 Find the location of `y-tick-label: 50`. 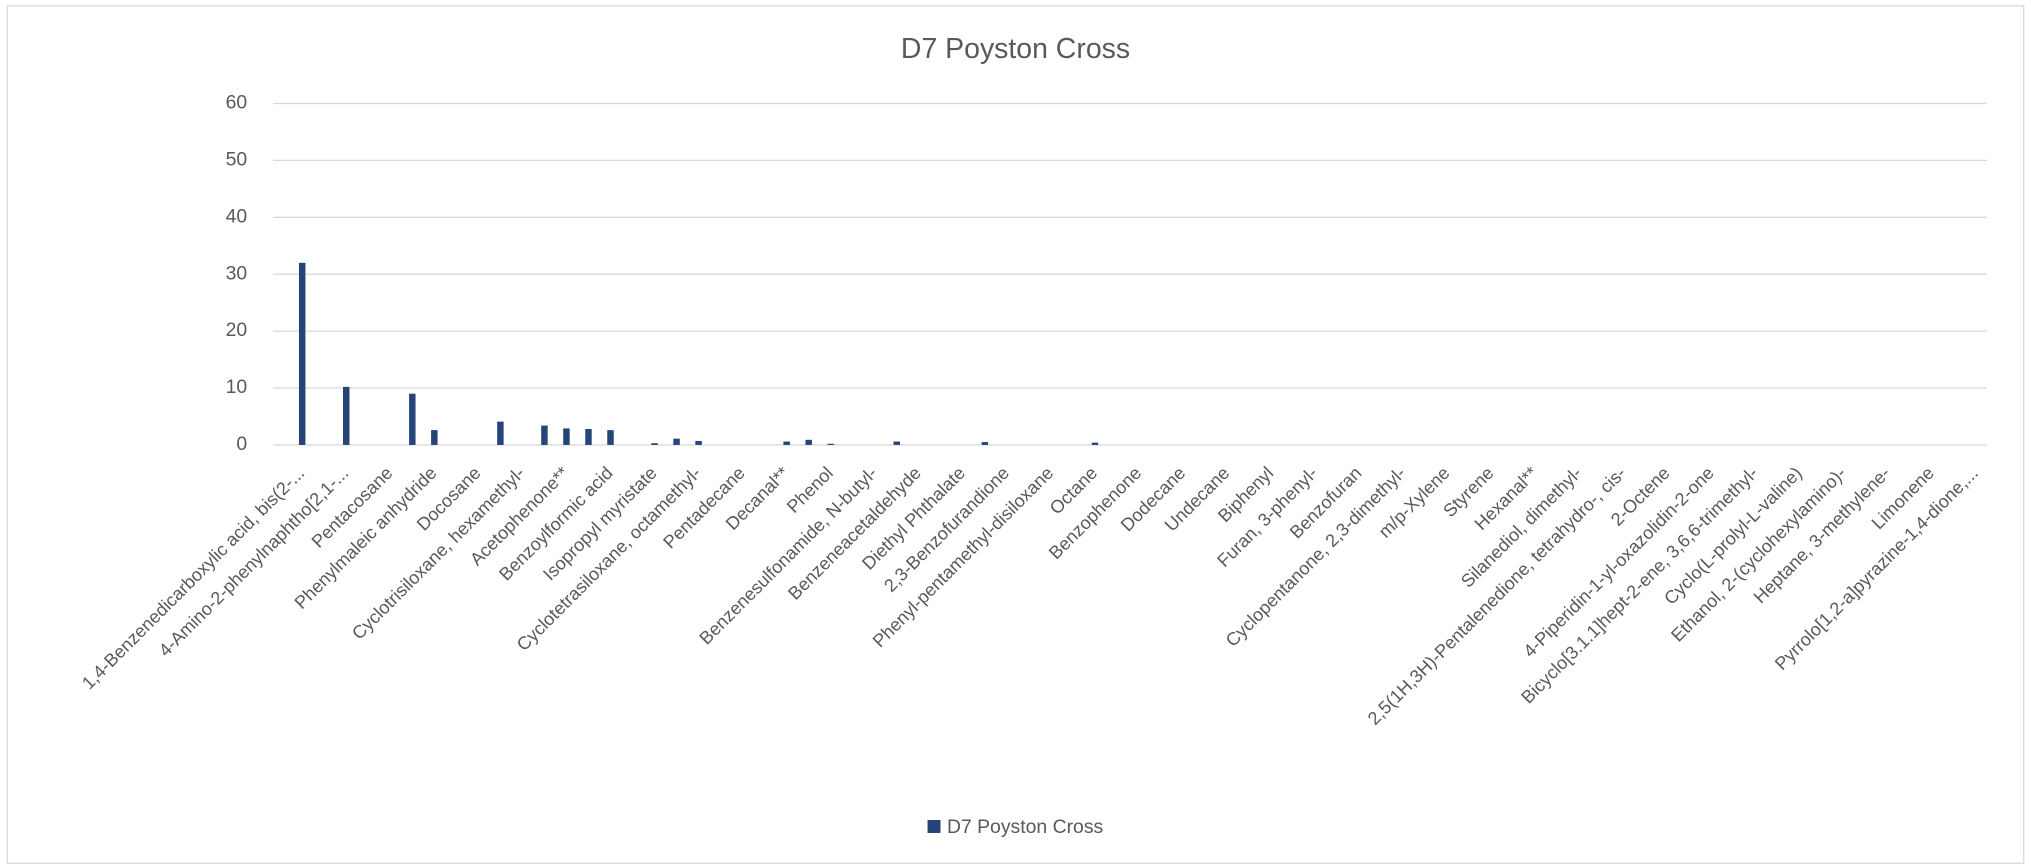

y-tick-label: 50 is located at coordinates (237, 160).